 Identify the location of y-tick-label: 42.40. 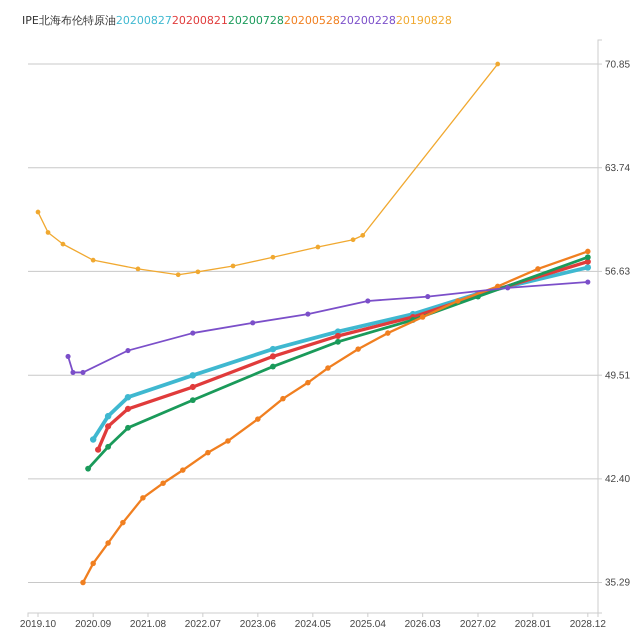
(617, 480).